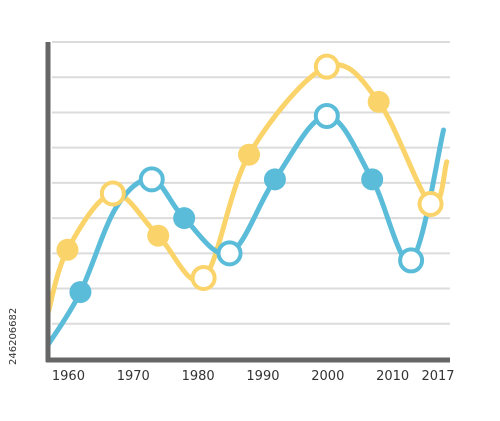 The image size is (500, 421). What do you see at coordinates (68, 376) in the screenshot?
I see `x-tick-label-1960: 1960` at bounding box center [68, 376].